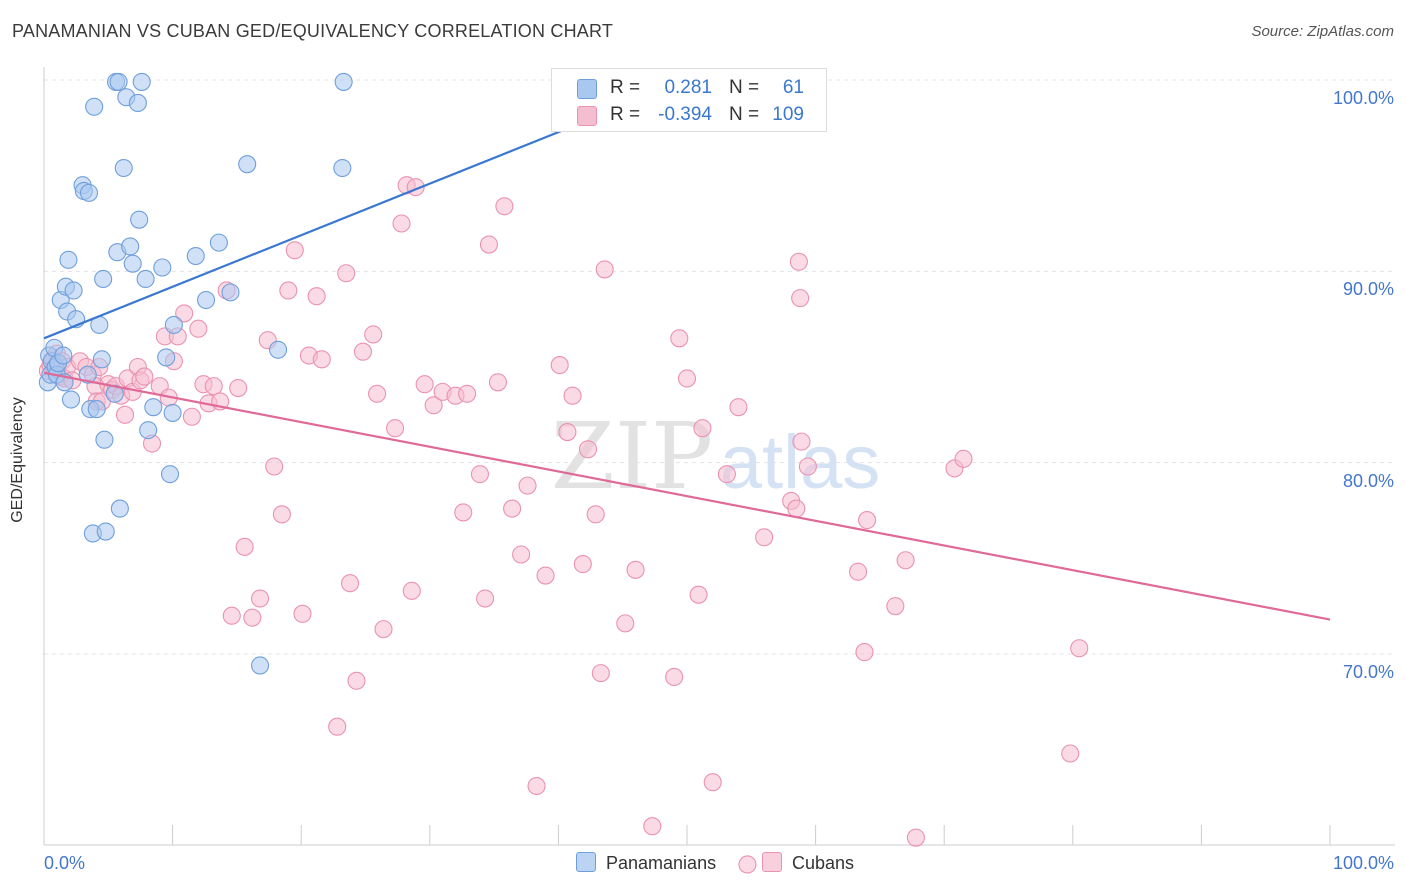 This screenshot has height=892, width=1406. Describe the element at coordinates (744, 114) in the screenshot. I see `legend-n-label: N =` at that location.